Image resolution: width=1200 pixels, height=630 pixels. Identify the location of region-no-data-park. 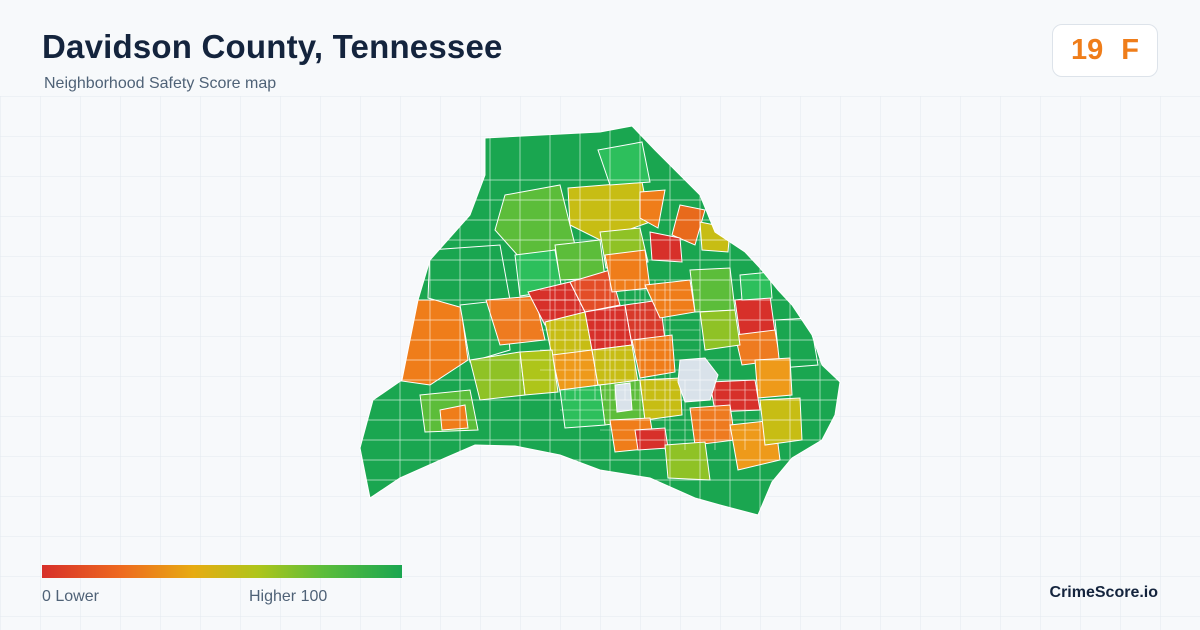
(623, 397).